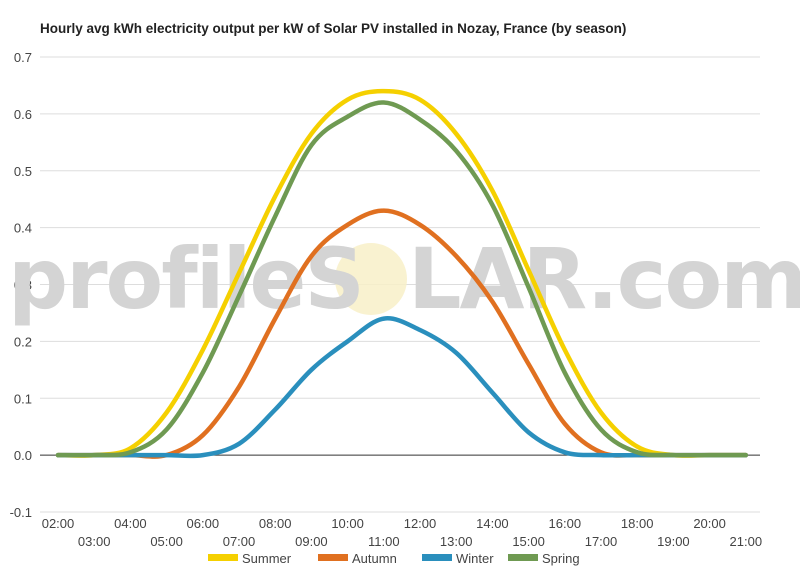 The width and height of the screenshot is (800, 570). What do you see at coordinates (746, 541) in the screenshot?
I see `x-tick-label: 21:00` at bounding box center [746, 541].